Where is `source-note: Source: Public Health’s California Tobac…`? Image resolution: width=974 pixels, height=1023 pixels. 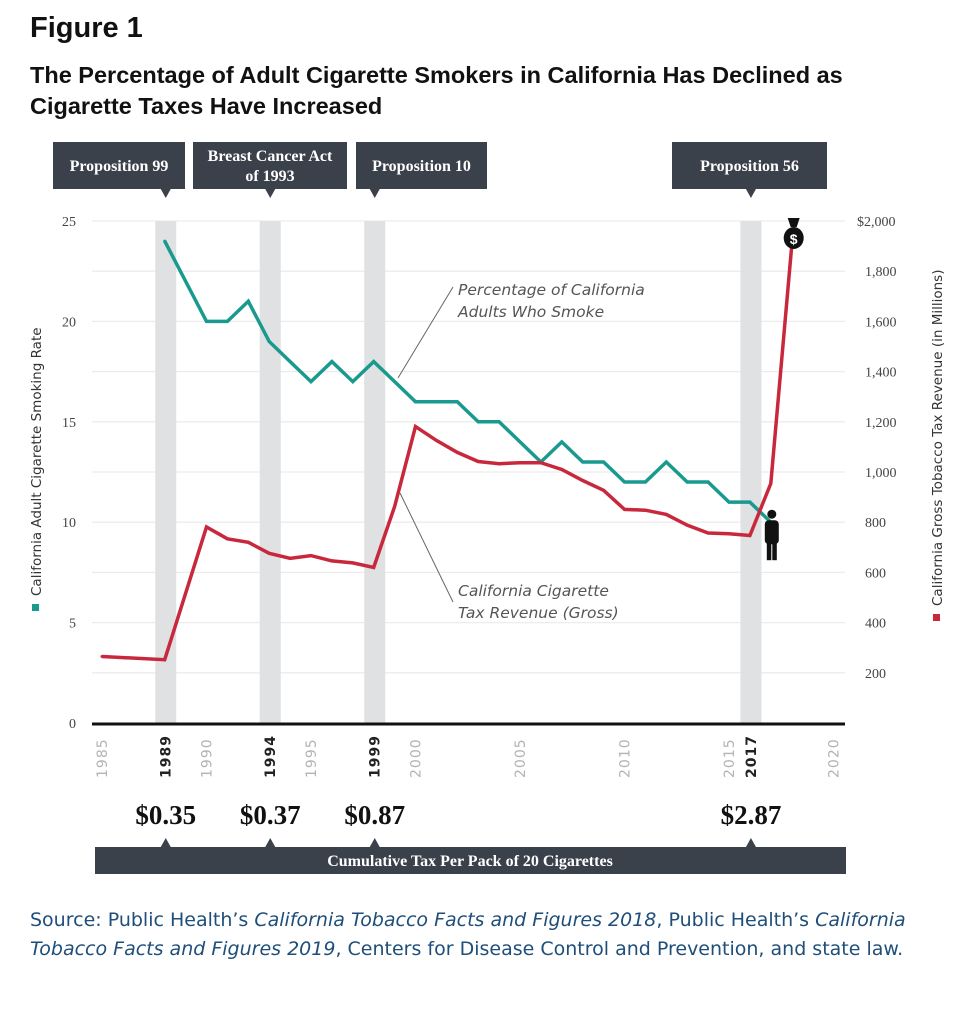
source-note: Source: Public Health’s California Tobac… is located at coordinates (485, 935).